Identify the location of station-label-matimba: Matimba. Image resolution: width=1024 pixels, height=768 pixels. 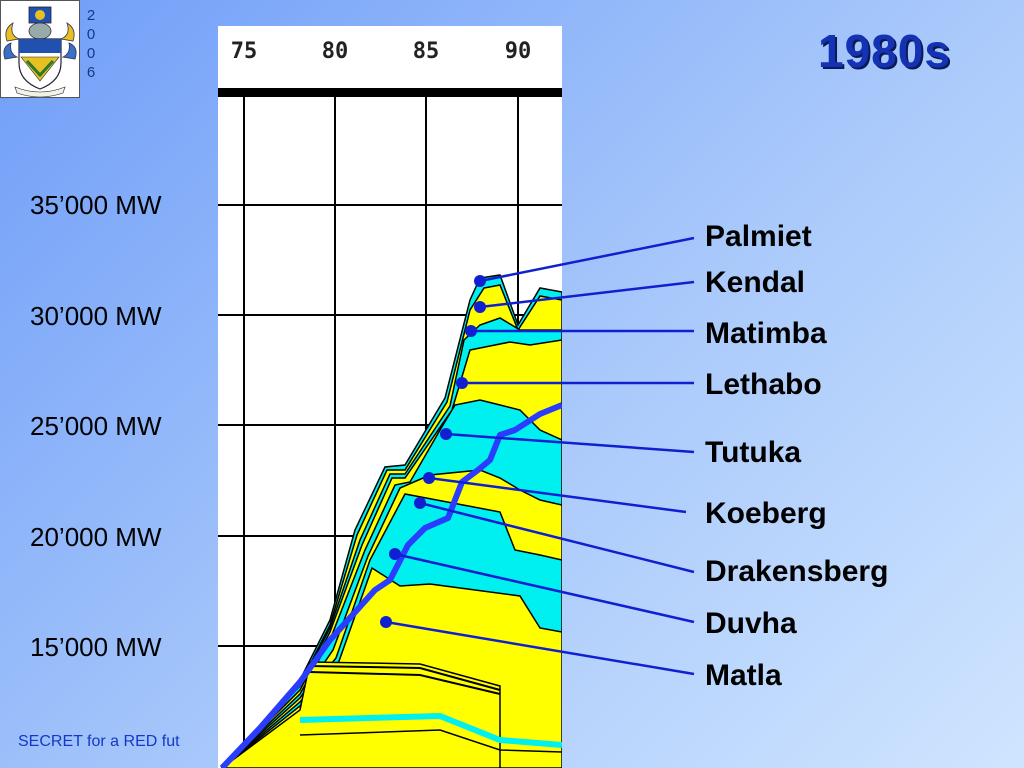
(766, 333).